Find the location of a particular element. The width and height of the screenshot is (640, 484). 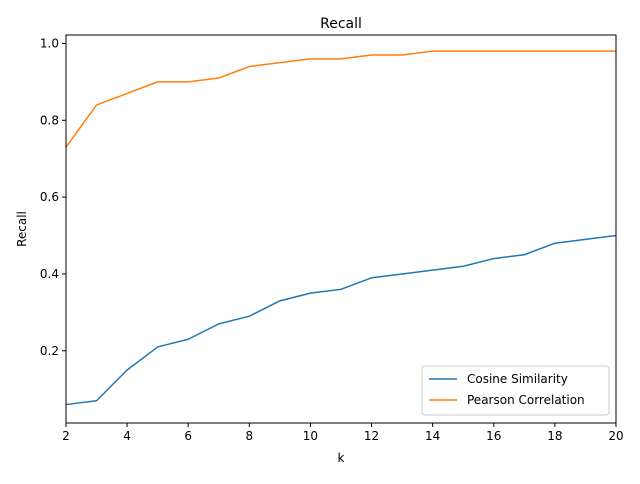

legend-label: Cosine Similarity is located at coordinates (517, 379).